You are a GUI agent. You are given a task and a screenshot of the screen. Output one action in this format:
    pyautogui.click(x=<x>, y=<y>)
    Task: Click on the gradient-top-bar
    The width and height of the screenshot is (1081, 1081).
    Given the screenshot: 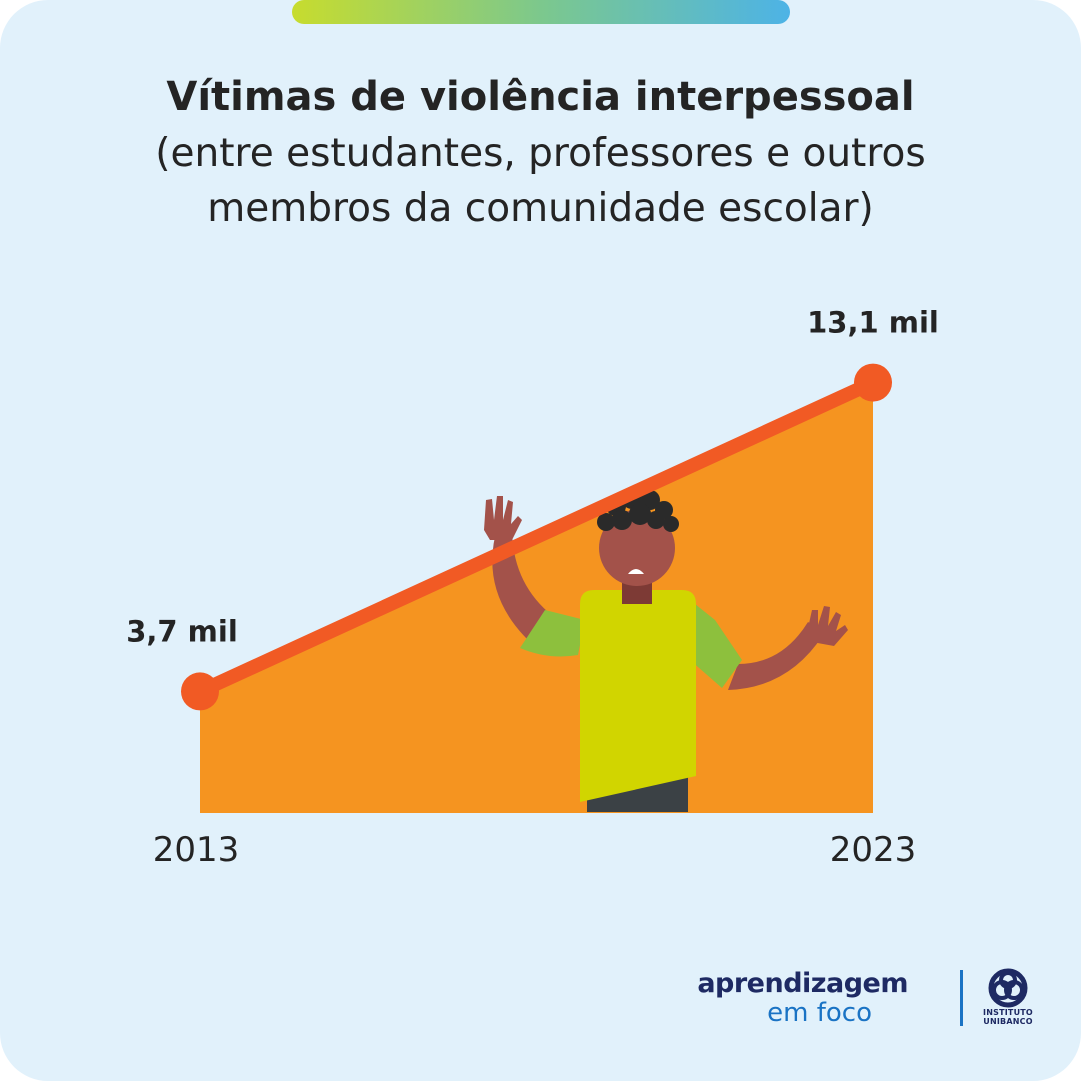 What is the action you would take?
    pyautogui.click(x=541, y=12)
    